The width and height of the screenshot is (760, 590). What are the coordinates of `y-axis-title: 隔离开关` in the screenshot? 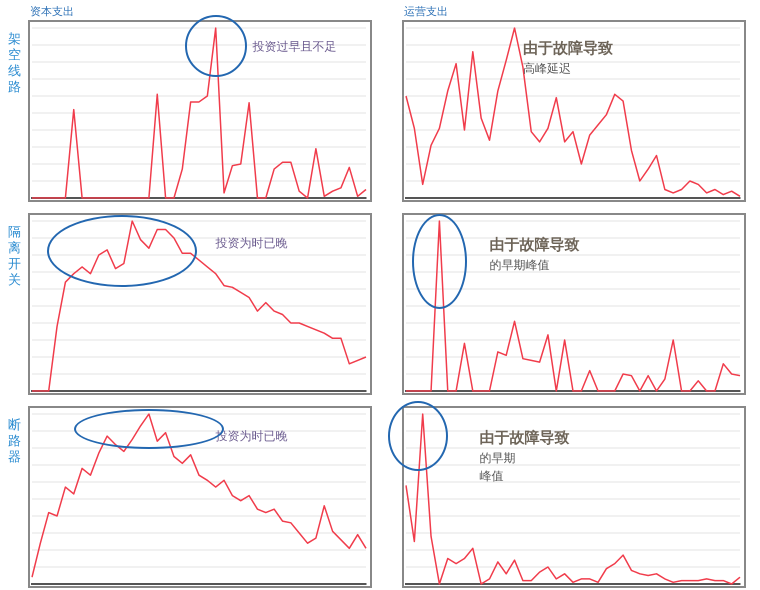 It's located at (15, 257).